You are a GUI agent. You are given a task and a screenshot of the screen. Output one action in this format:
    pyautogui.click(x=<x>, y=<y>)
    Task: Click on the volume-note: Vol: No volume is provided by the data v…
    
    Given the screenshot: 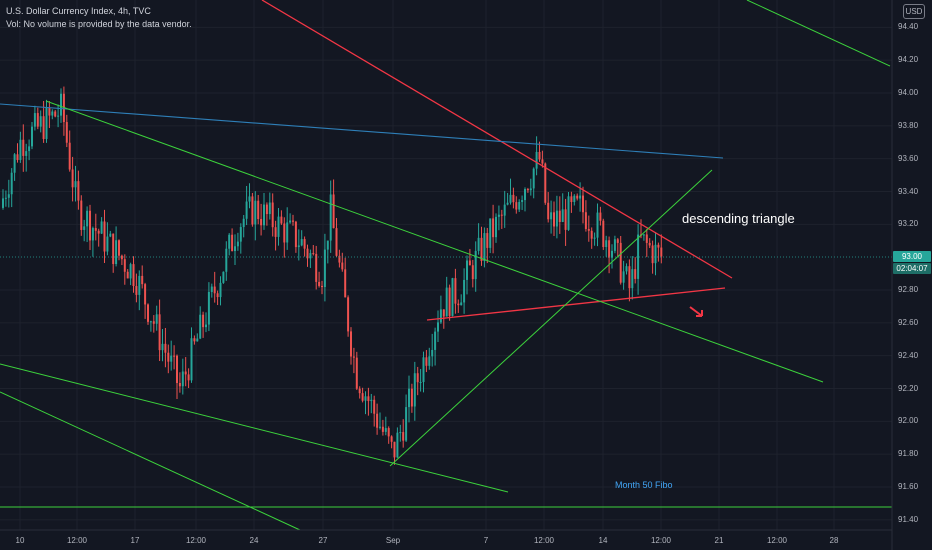 What is the action you would take?
    pyautogui.click(x=99, y=24)
    